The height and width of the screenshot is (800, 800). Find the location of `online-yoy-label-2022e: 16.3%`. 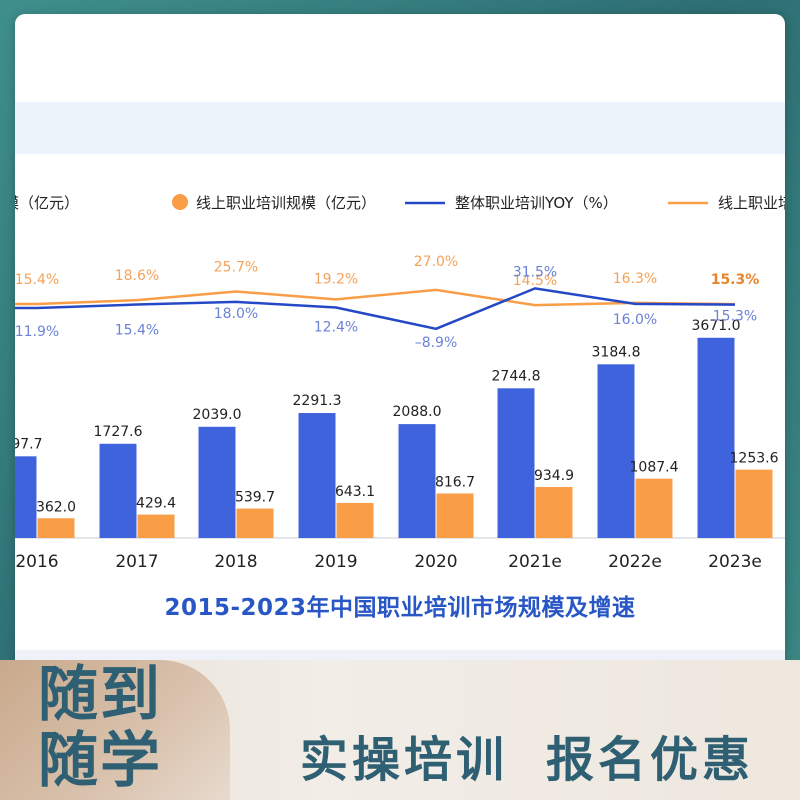

online-yoy-label-2022e: 16.3% is located at coordinates (635, 279).